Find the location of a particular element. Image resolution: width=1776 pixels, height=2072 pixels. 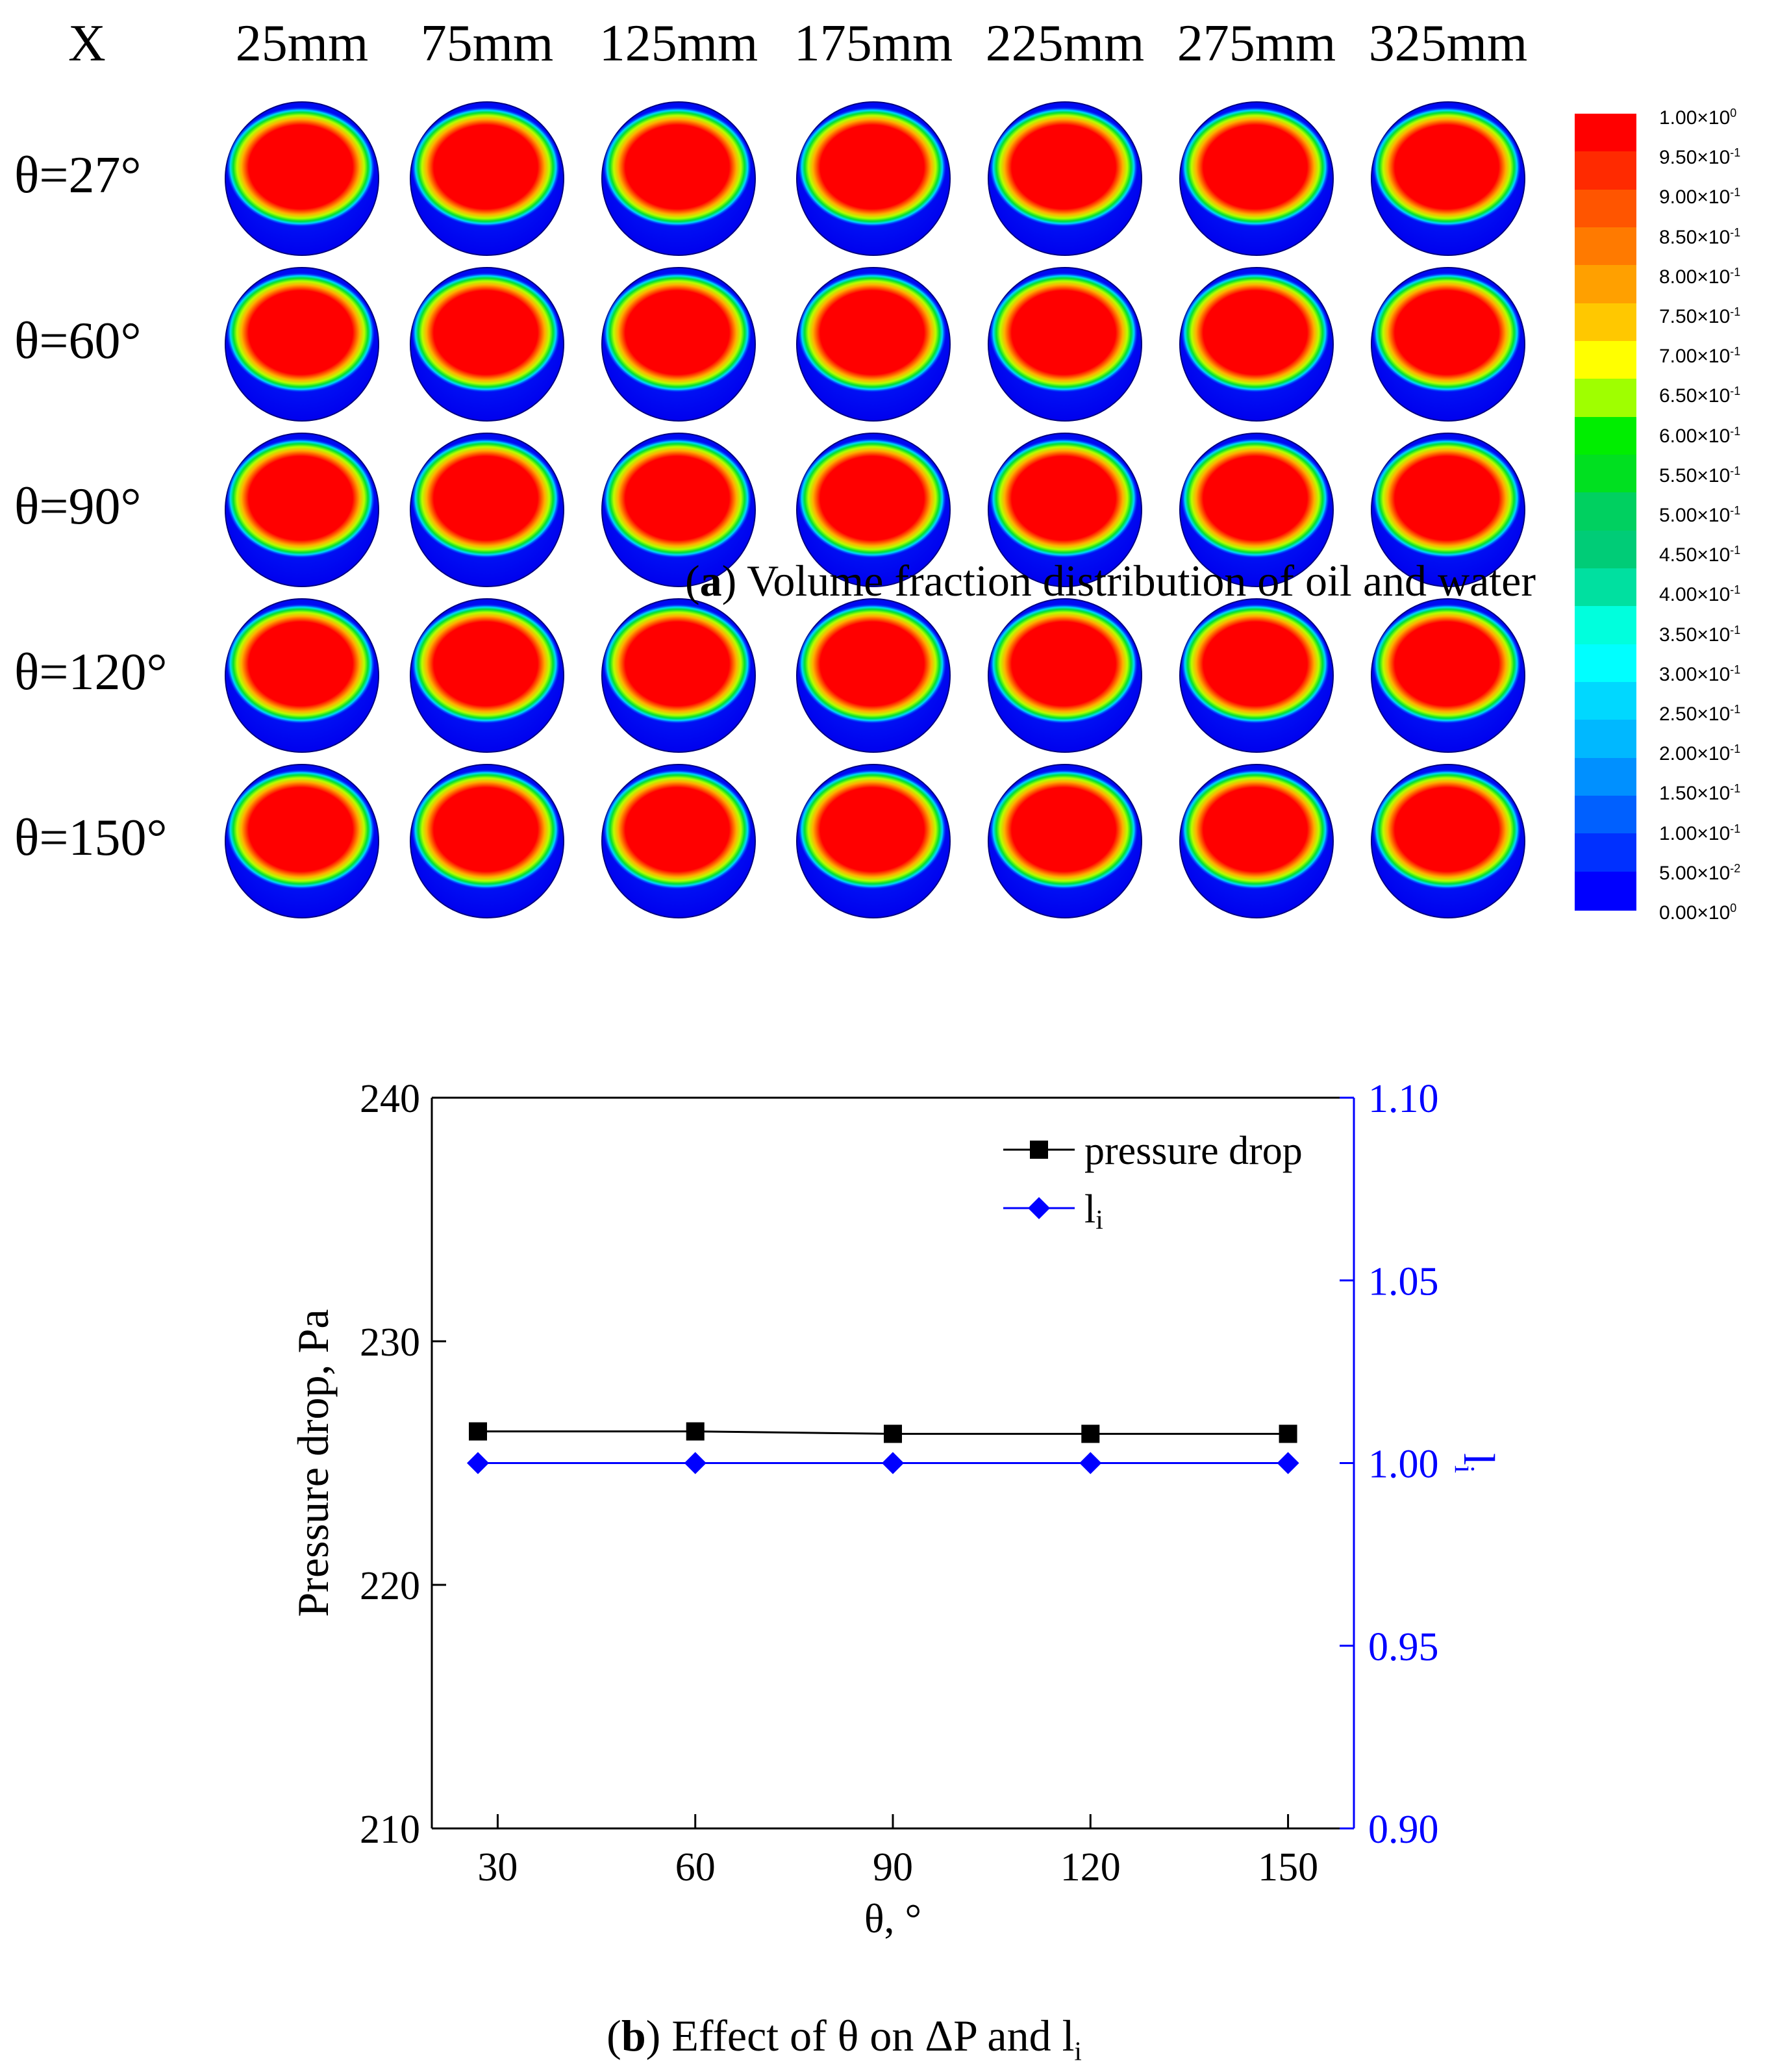

colorbar-label: 4.50×10-1 is located at coordinates (1700, 555).